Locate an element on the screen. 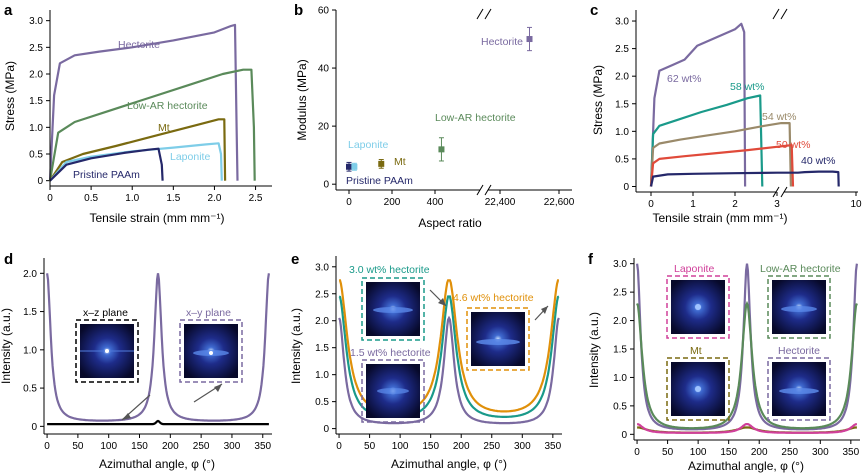 Image resolution: width=865 pixels, height=476 pixels. panel-a-xtick-label: 0 is located at coordinates (50, 198).